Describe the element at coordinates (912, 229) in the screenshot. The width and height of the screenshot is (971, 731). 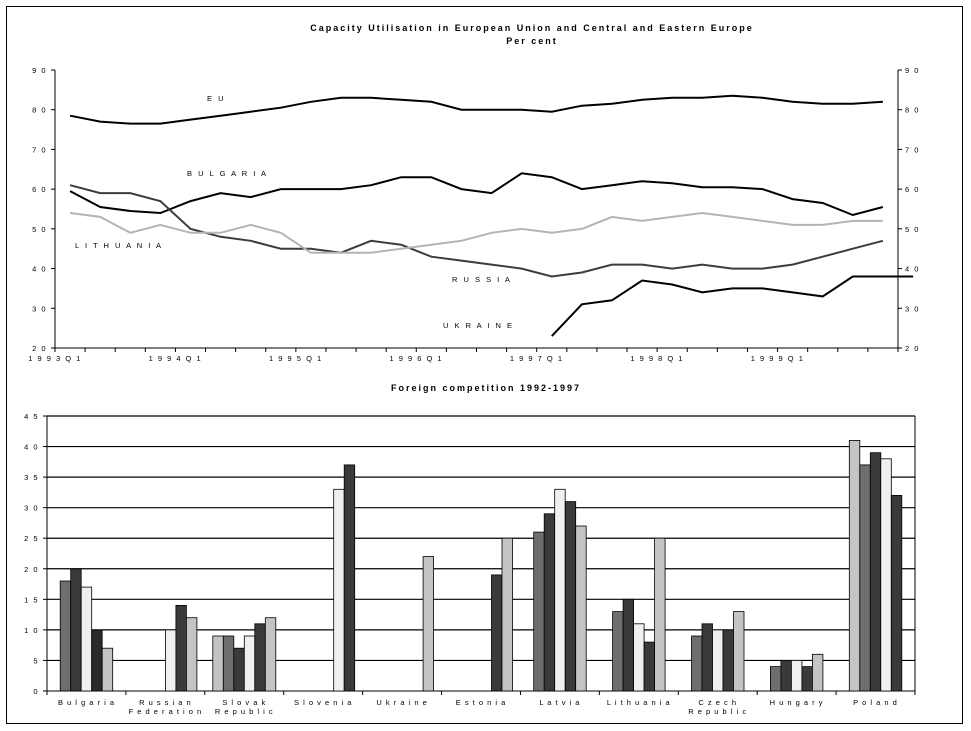
I see `y-tick-label-right: 5 0` at that location.